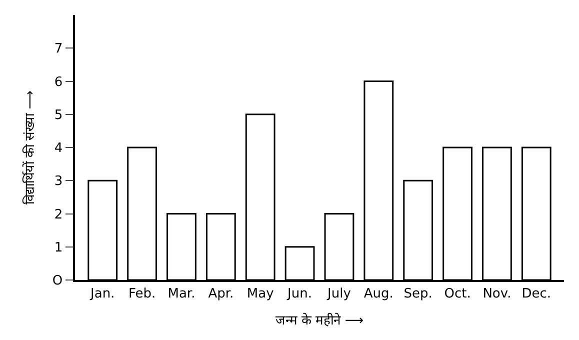  I want to click on y-tick-label: 3, so click(58, 182).